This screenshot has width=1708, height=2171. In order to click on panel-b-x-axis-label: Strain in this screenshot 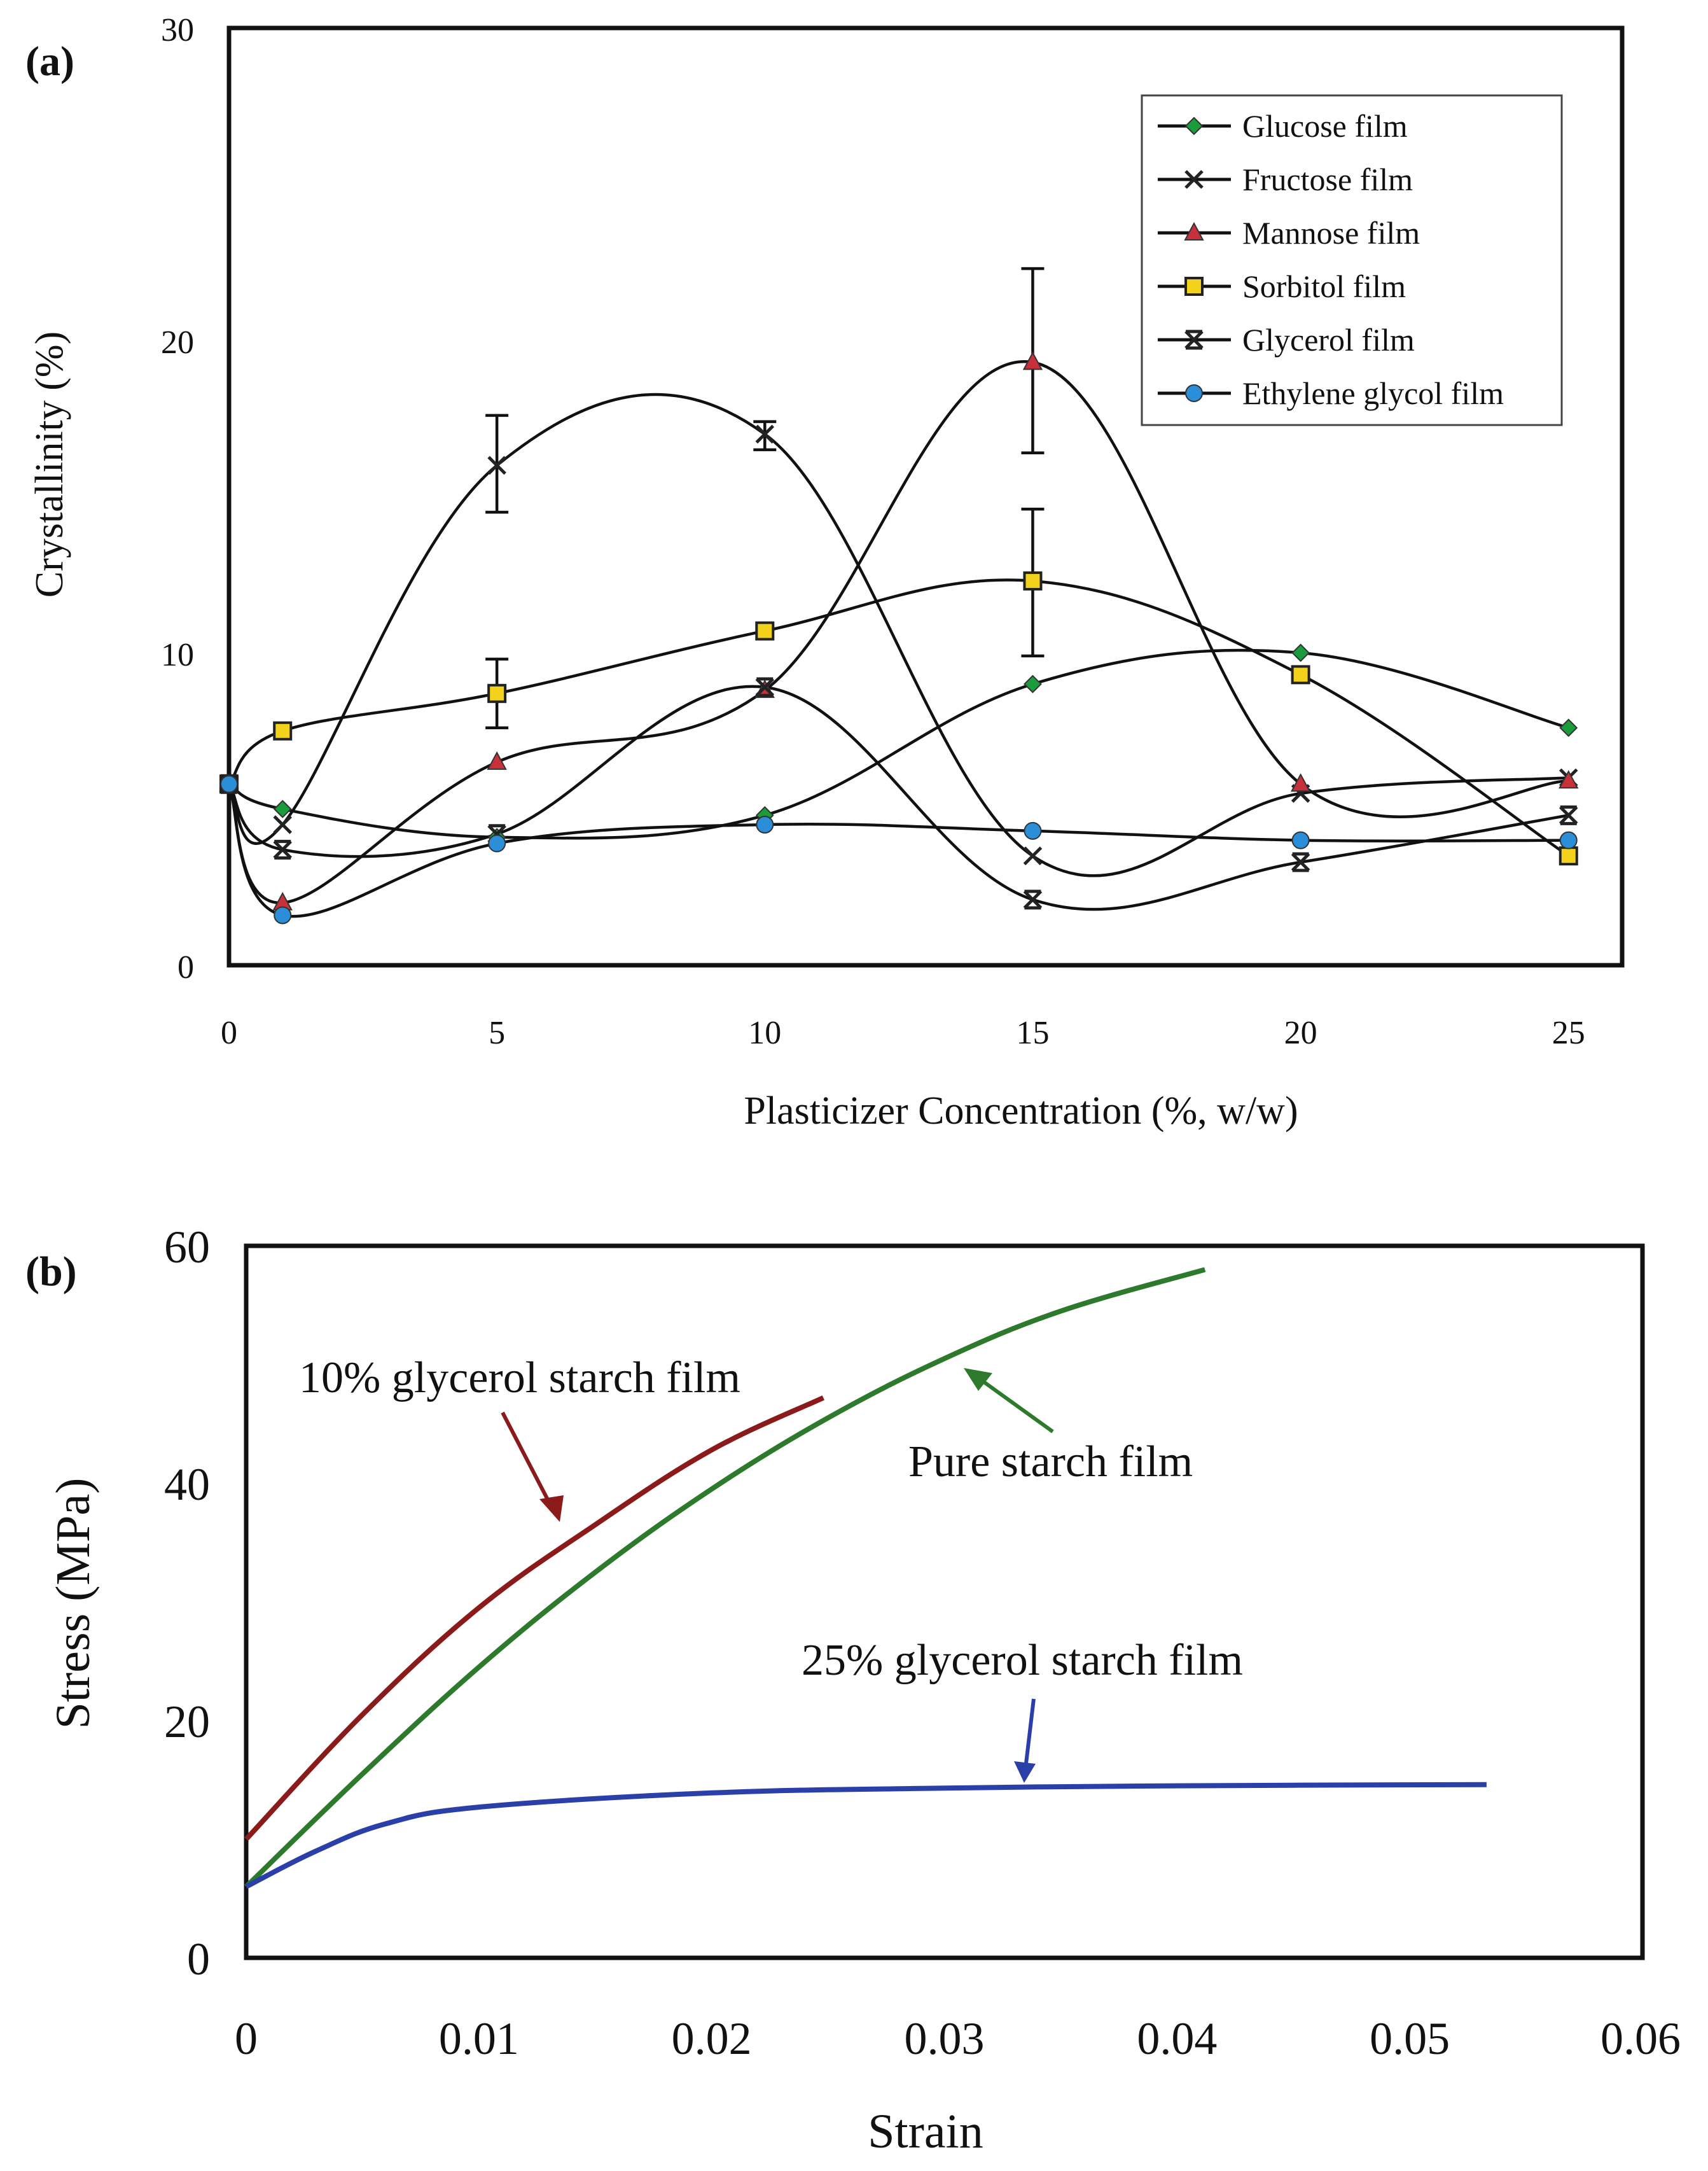, I will do `click(925, 2131)`.